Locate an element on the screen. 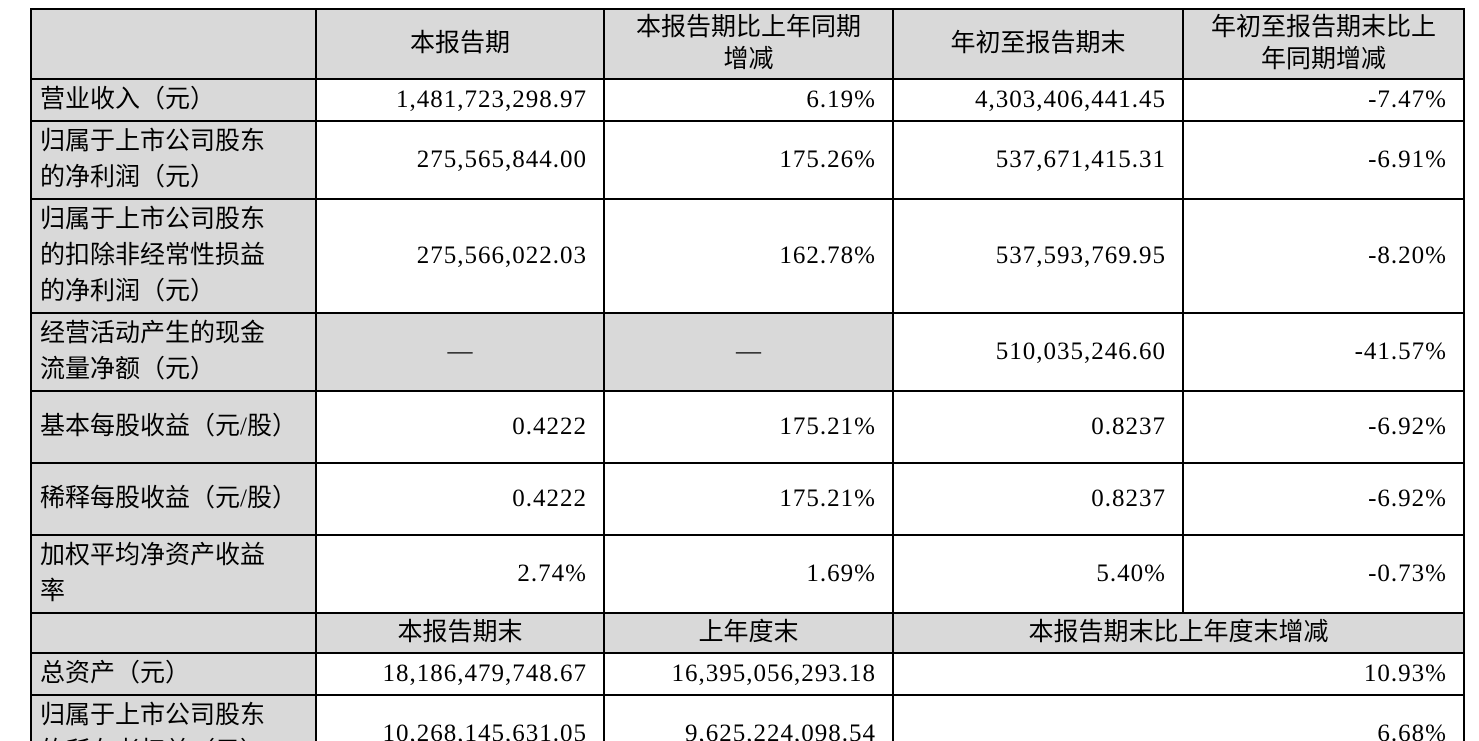 This screenshot has width=1479, height=741. cell-ytd: 4,303,406,441.45 is located at coordinates (1038, 100).